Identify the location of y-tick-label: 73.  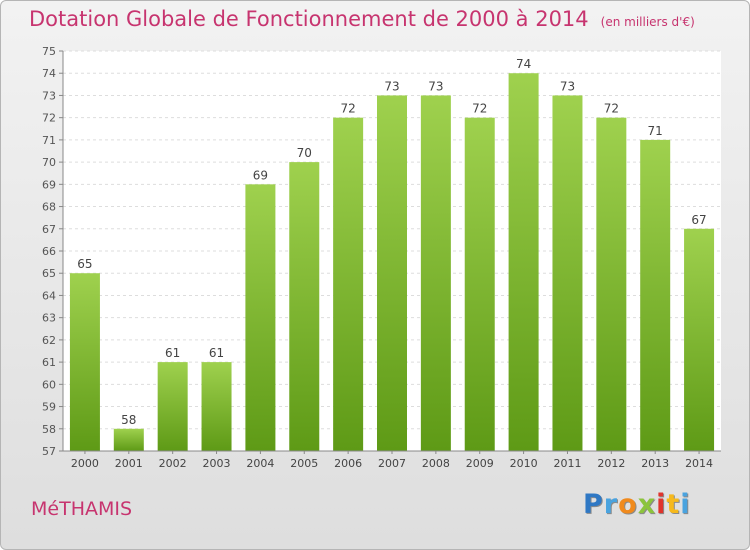
(49, 95).